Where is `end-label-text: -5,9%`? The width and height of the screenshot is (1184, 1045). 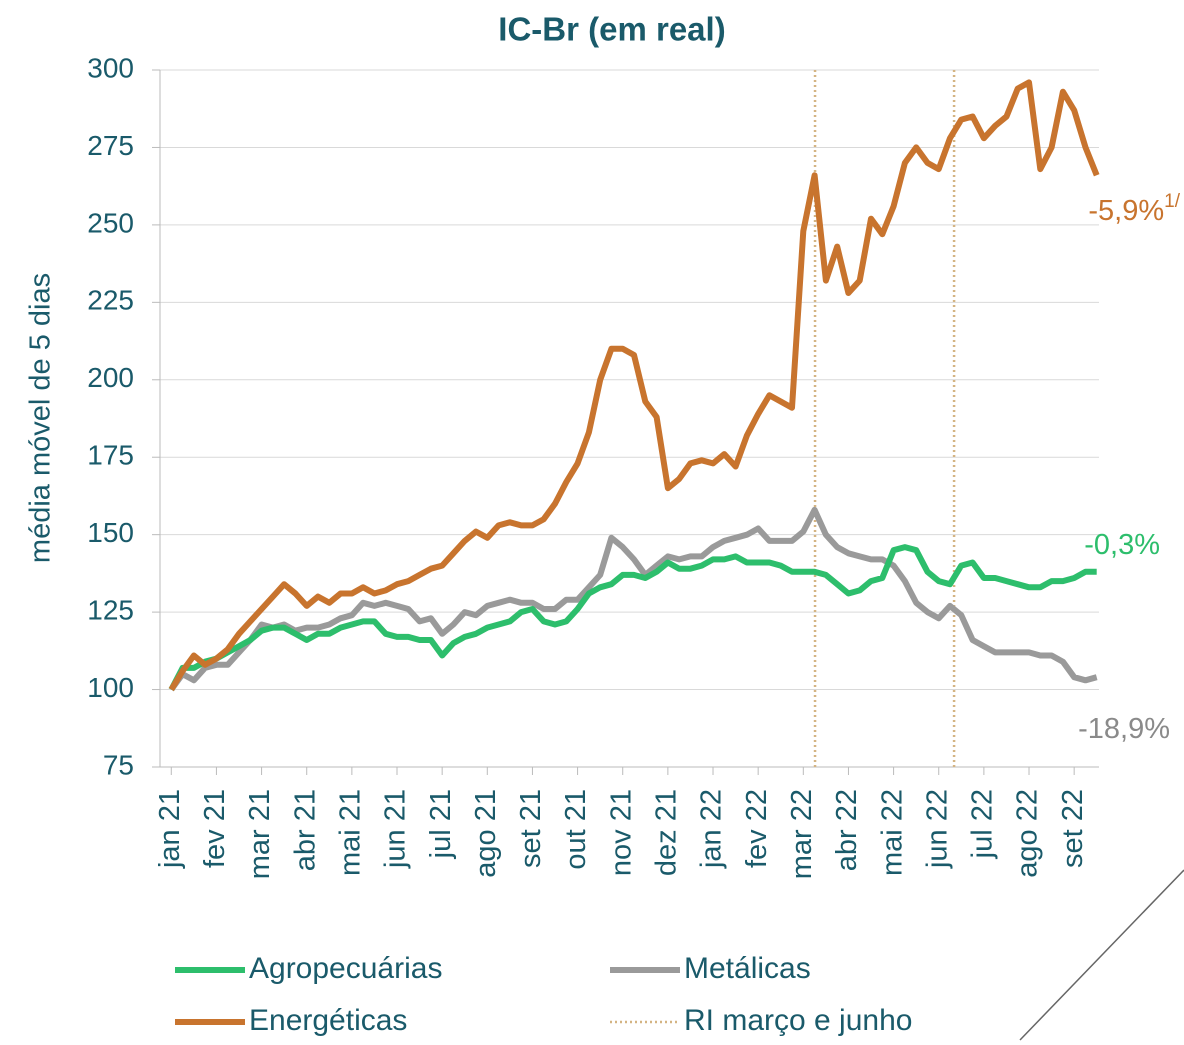 end-label-text: -5,9% is located at coordinates (1126, 211).